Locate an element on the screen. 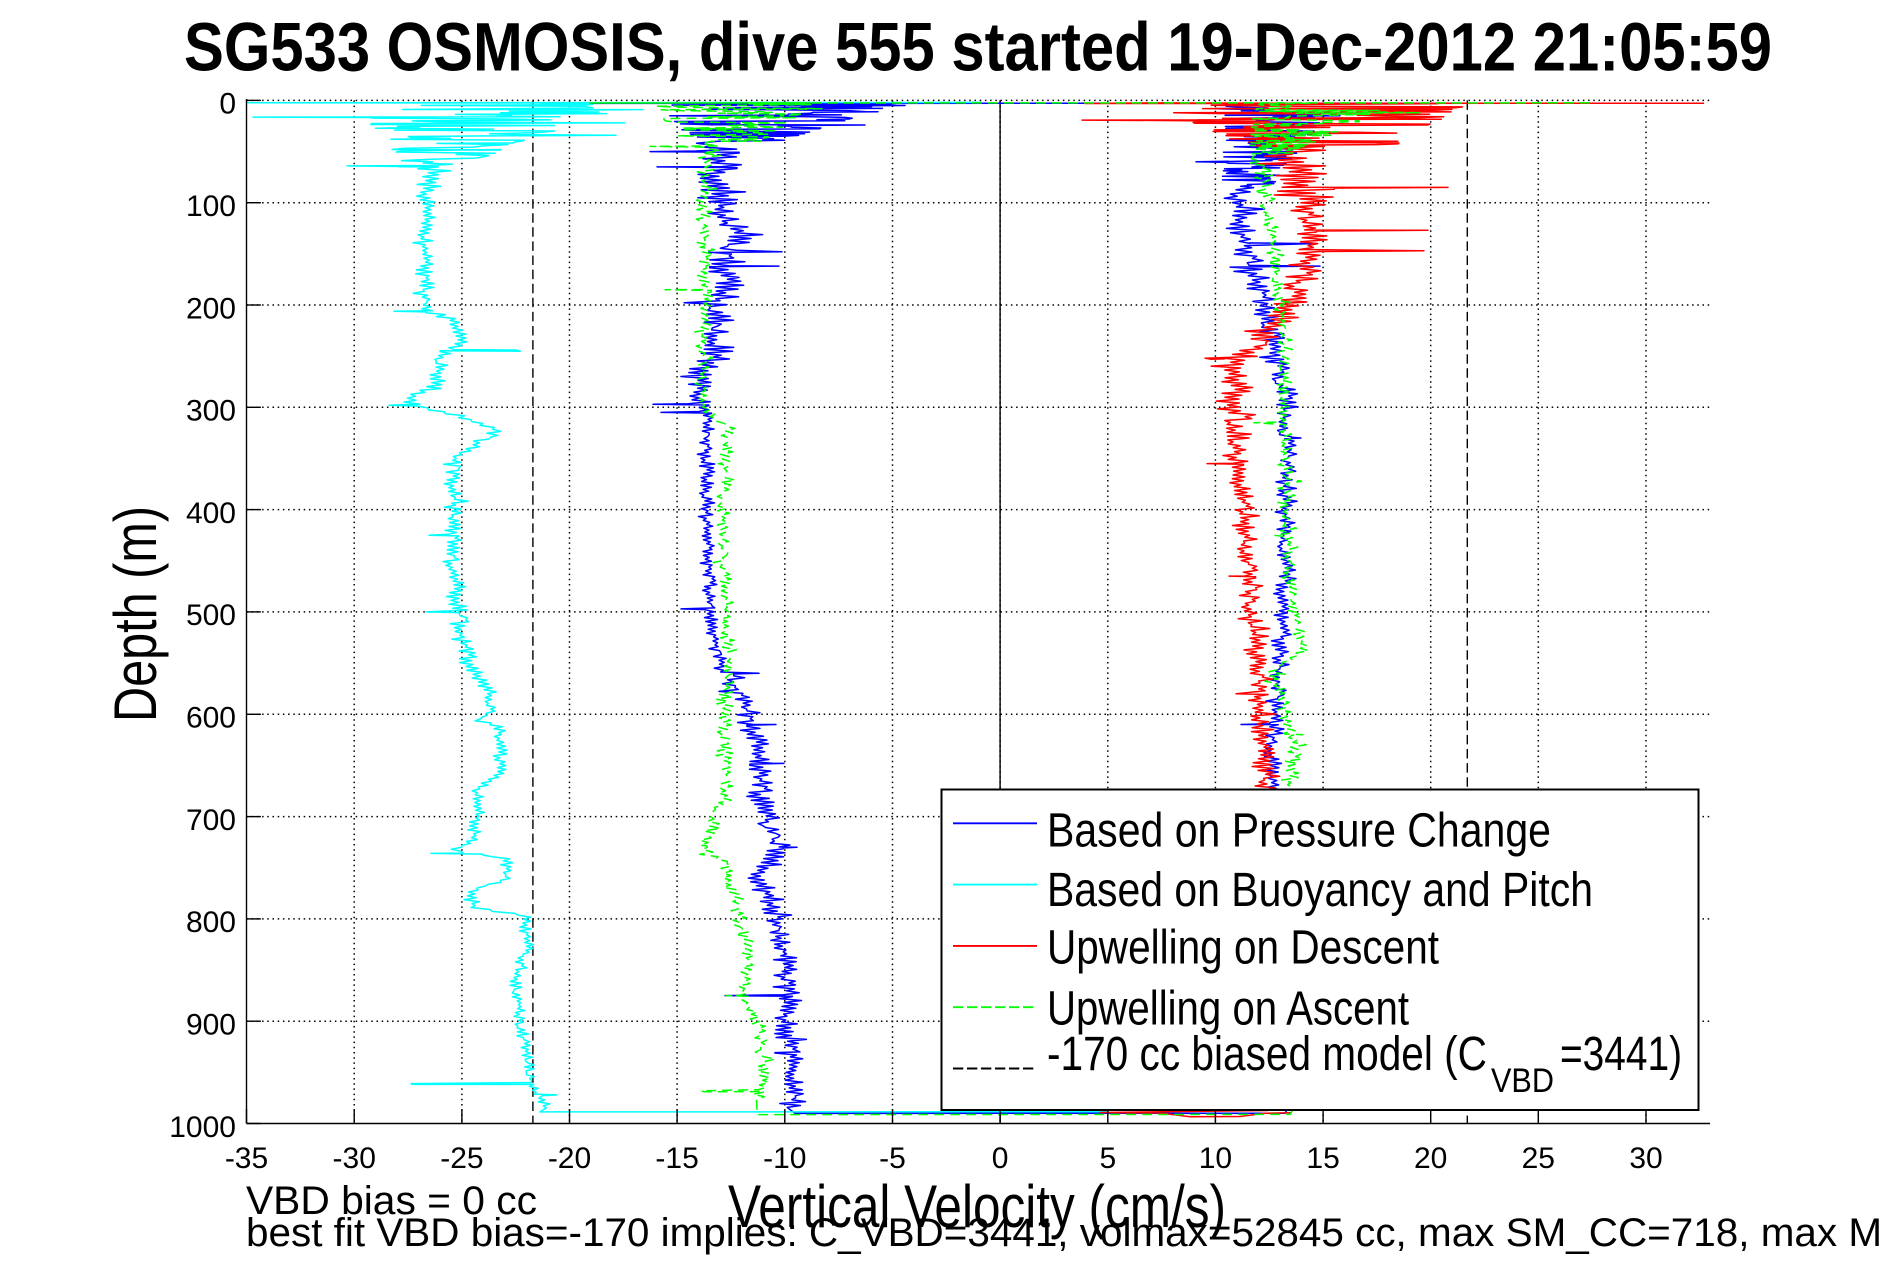 This screenshot has width=1891, height=1262. svg-text: 1000 is located at coordinates (202, 1127).